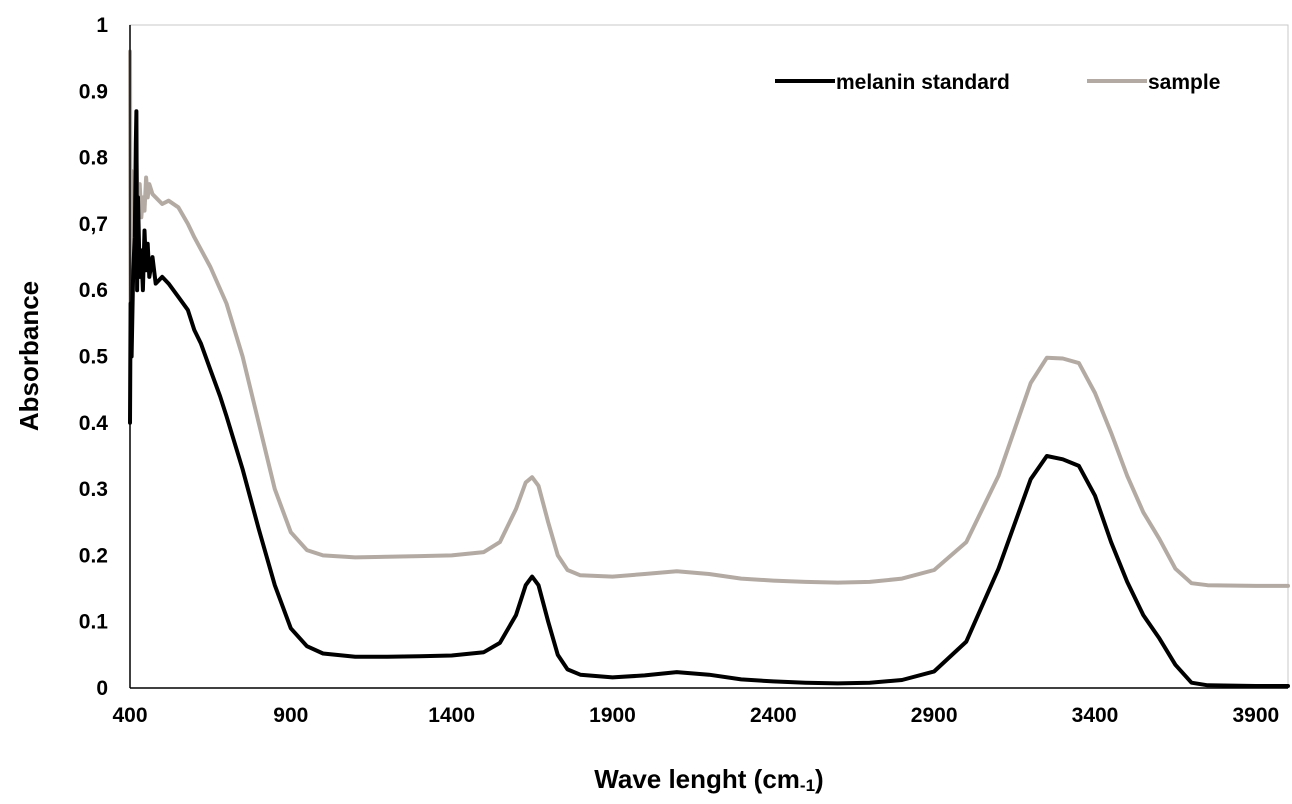  I want to click on x-axis-title: Wave lenght (cm-1), so click(708, 779).